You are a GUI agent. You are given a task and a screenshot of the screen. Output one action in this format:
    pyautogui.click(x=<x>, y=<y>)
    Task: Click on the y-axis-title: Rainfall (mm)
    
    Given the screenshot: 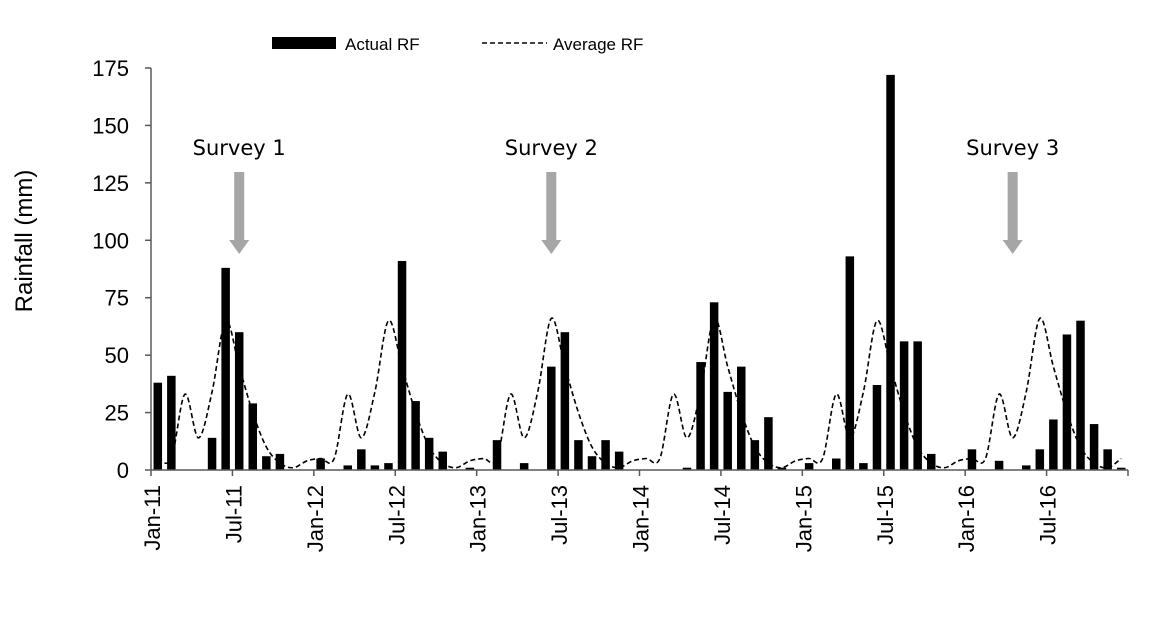 What is the action you would take?
    pyautogui.click(x=24, y=241)
    